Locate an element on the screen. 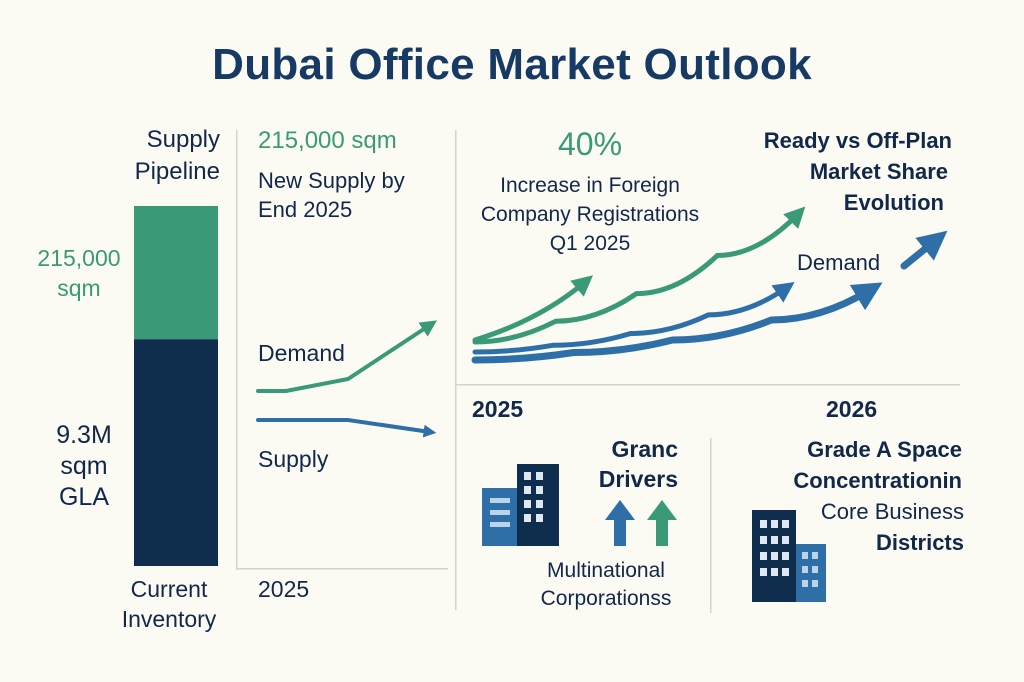  inventory-footer: Current Inventory is located at coordinates (169, 604).